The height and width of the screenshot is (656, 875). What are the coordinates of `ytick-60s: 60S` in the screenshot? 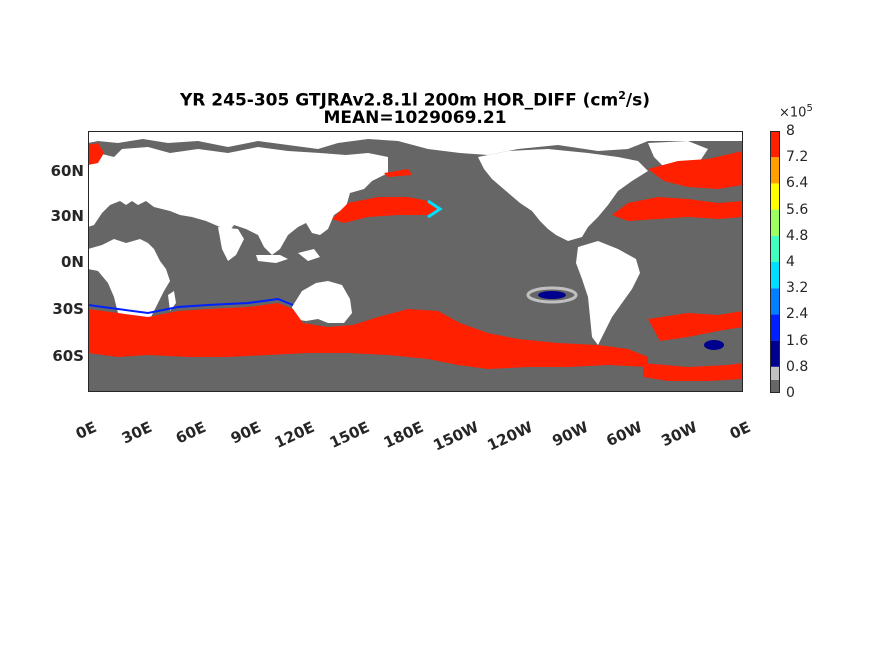 It's located at (68, 356).